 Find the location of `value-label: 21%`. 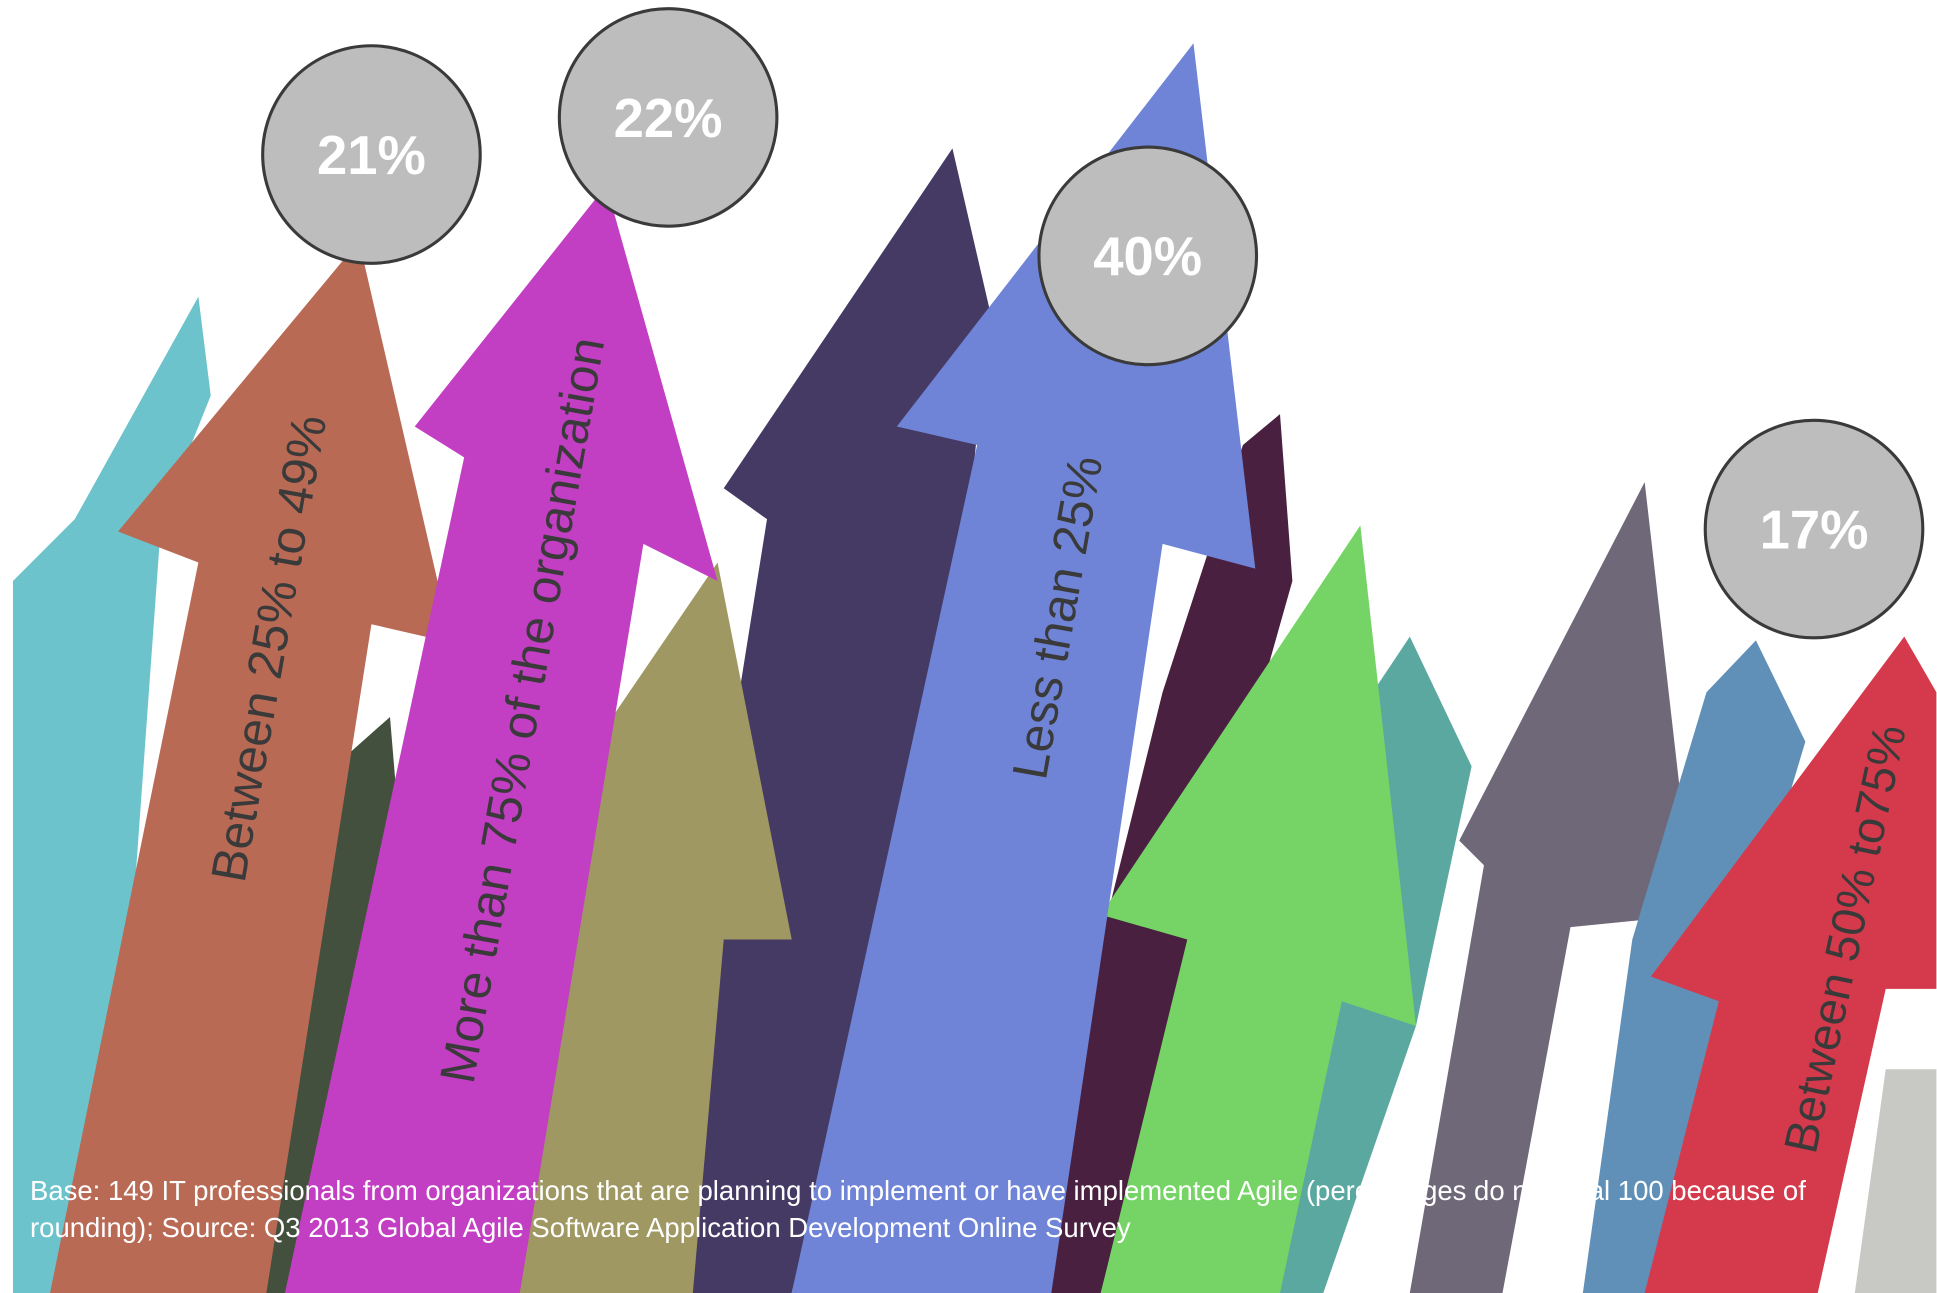

value-label: 21% is located at coordinates (371, 155).